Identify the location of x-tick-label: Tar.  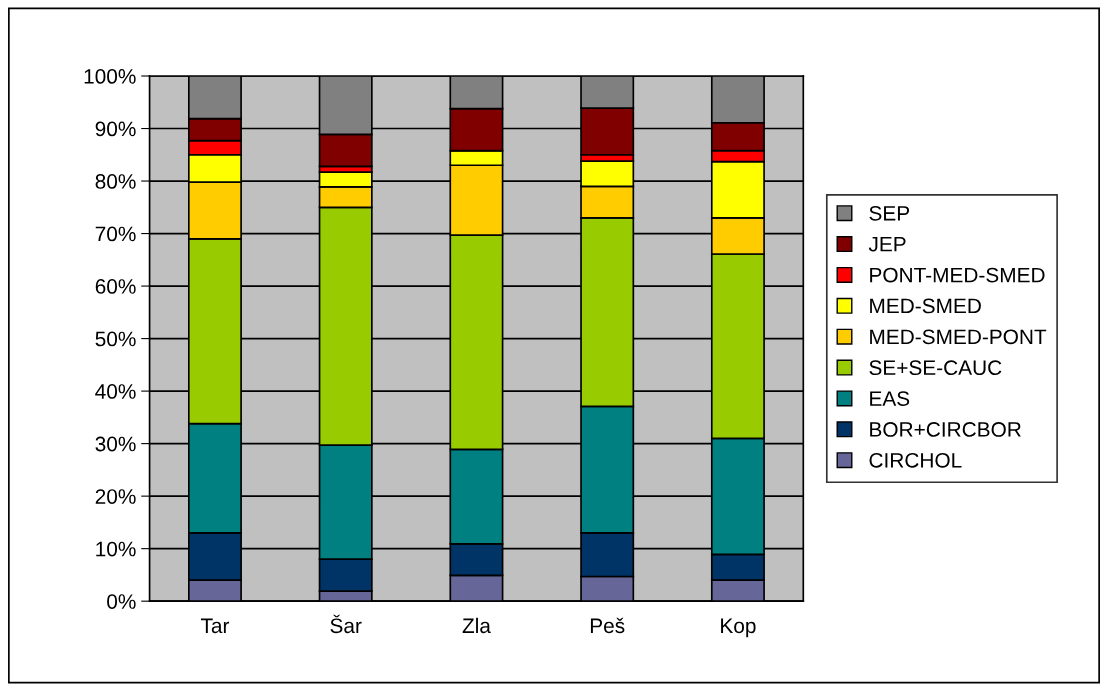
(215, 626).